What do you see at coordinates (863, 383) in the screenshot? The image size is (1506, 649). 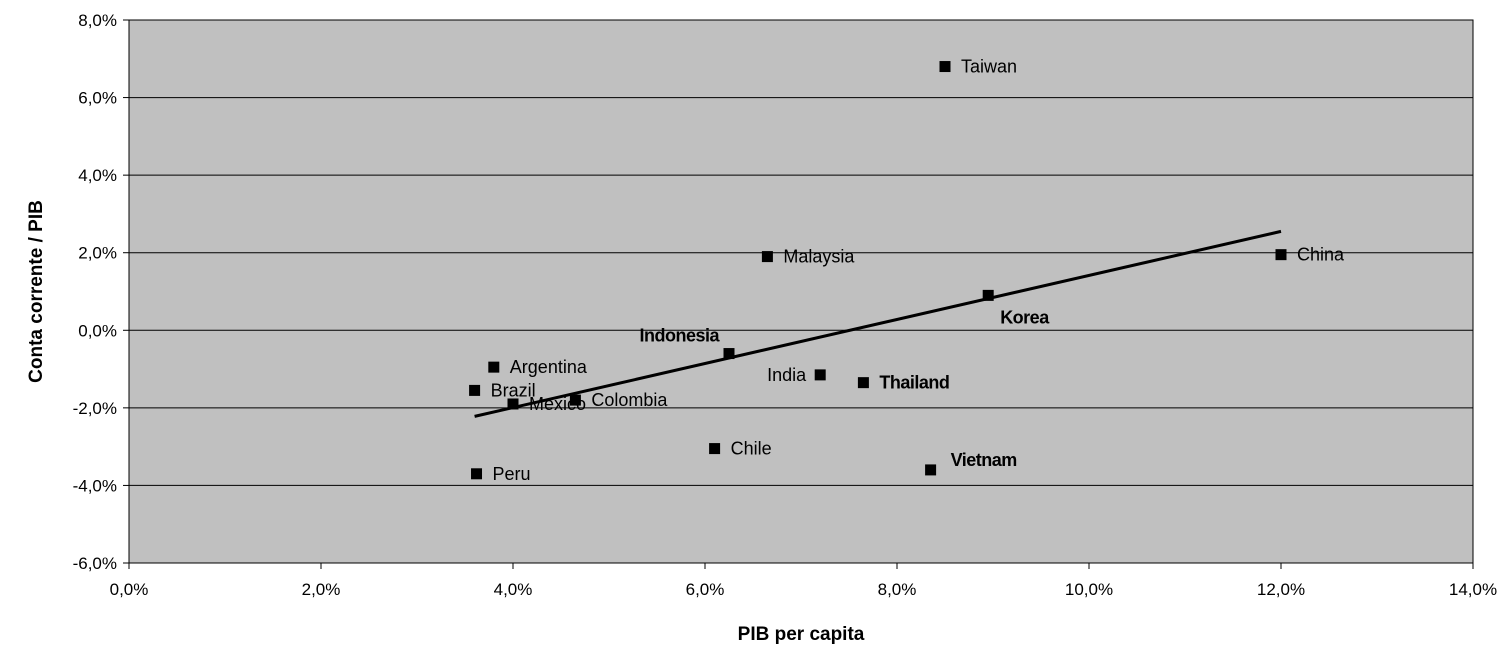 I see `point-thailand` at bounding box center [863, 383].